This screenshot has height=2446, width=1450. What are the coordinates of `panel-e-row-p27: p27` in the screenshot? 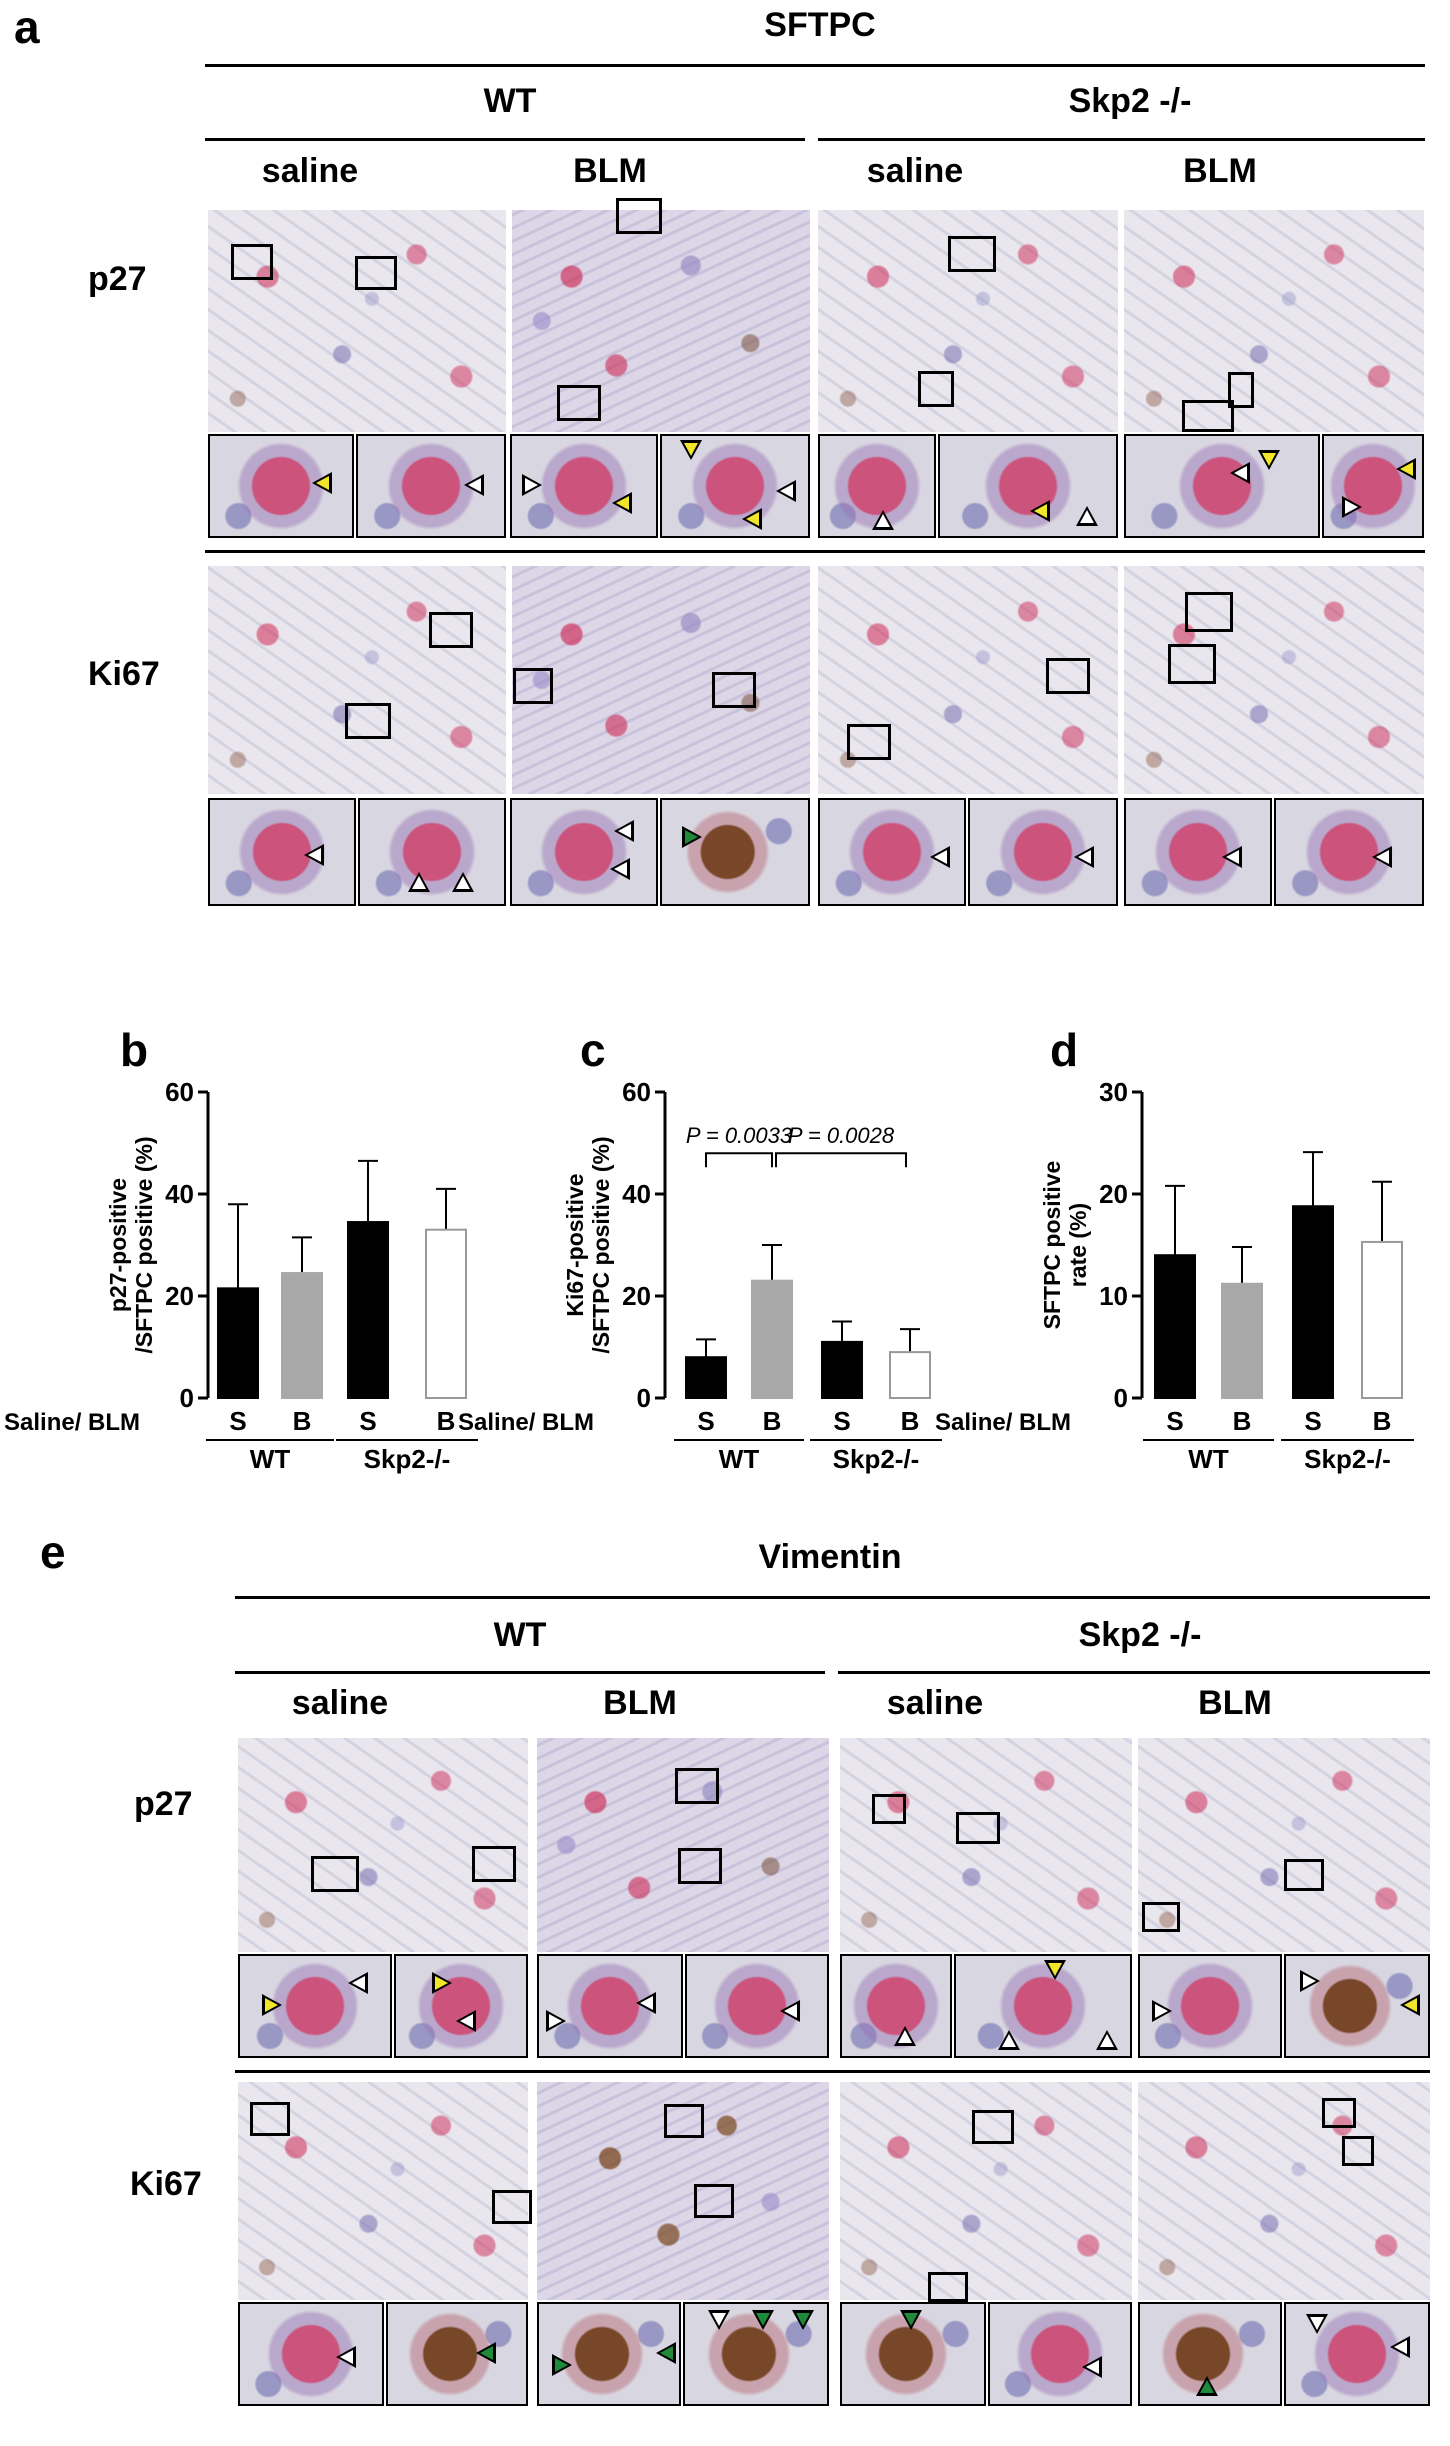 It's located at (163, 1804).